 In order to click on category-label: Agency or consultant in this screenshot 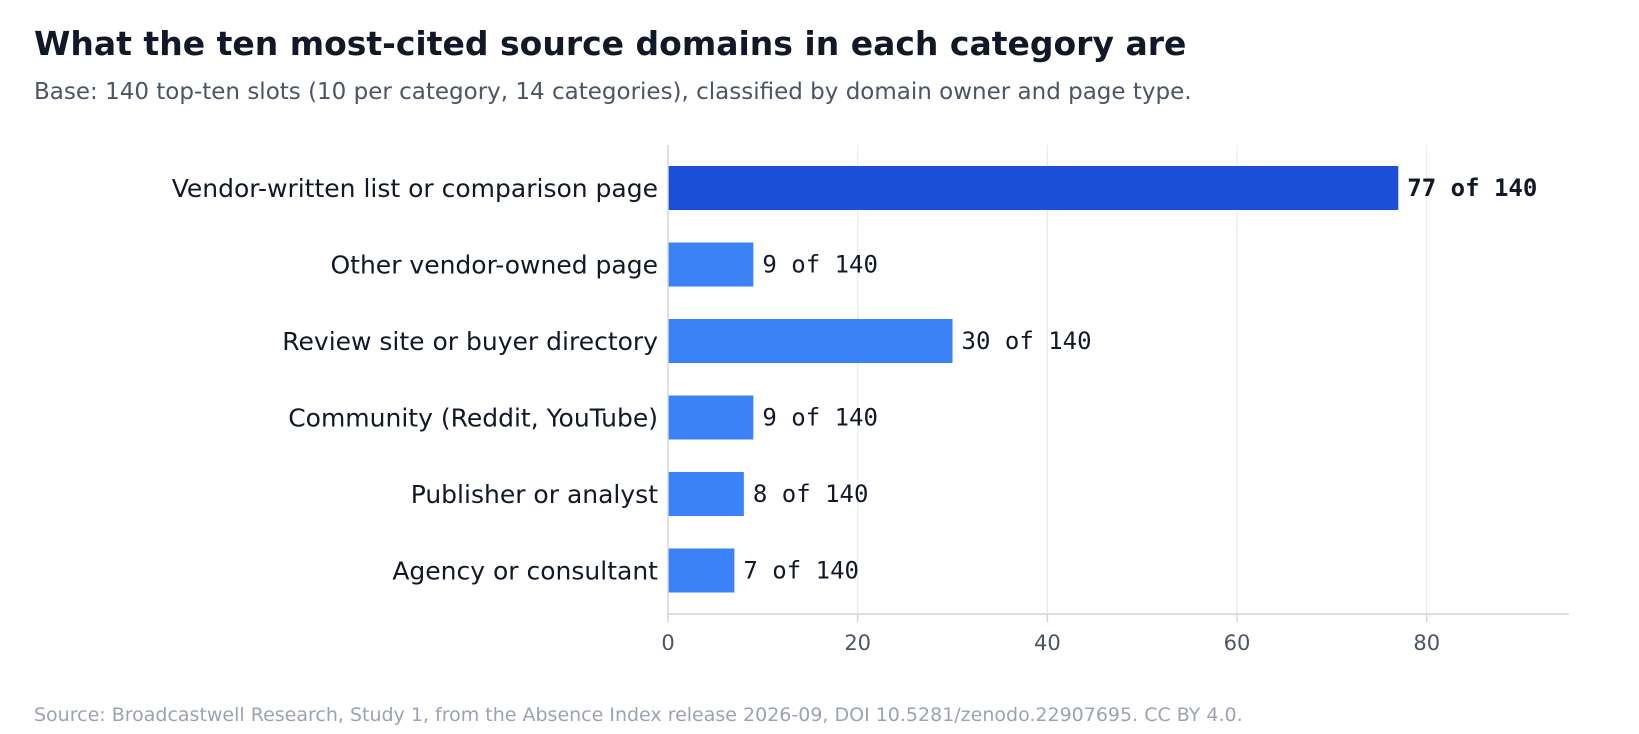, I will do `click(525, 571)`.